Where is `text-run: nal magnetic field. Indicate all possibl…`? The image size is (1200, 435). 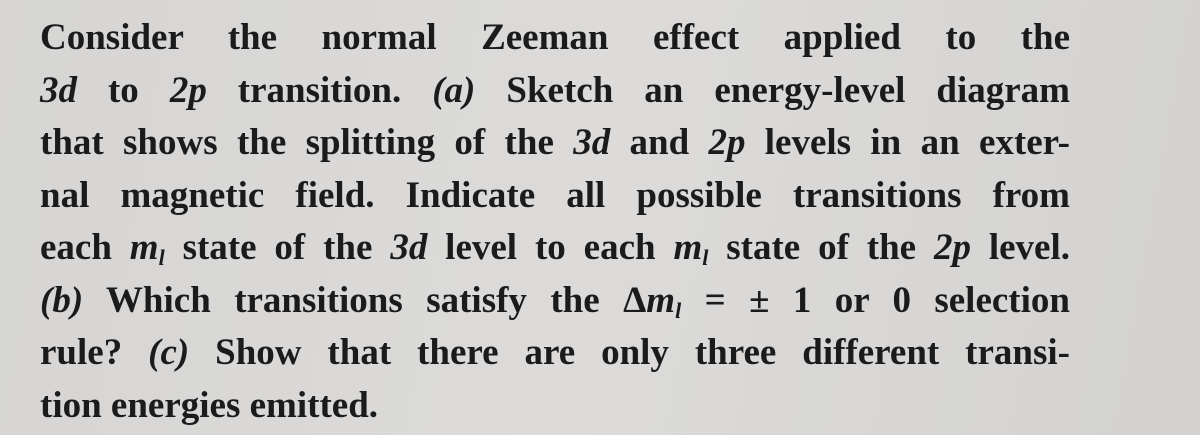
text-run: nal magnetic field. Indicate all possibl… is located at coordinates (555, 195).